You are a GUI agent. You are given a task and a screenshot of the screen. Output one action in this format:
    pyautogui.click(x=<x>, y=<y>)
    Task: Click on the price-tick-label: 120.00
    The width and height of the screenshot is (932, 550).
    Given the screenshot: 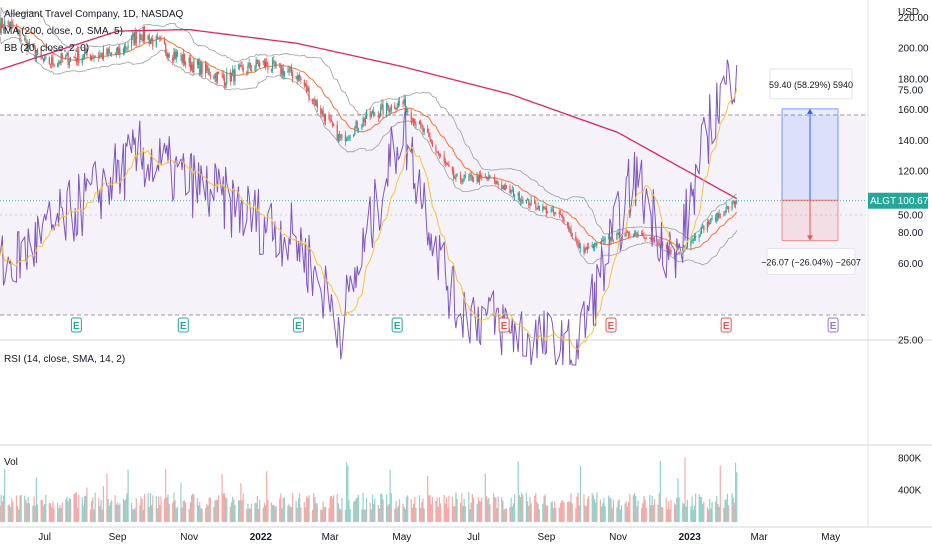 What is the action you would take?
    pyautogui.click(x=913, y=172)
    